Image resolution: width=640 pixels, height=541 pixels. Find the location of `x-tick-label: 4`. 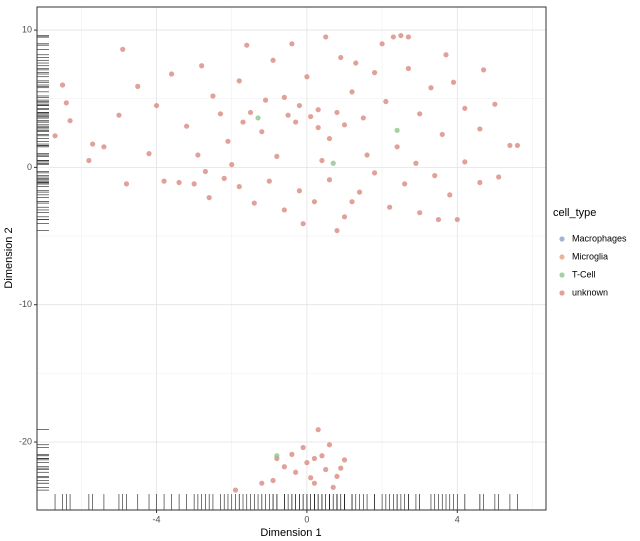

x-tick-label: 4 is located at coordinates (457, 519).